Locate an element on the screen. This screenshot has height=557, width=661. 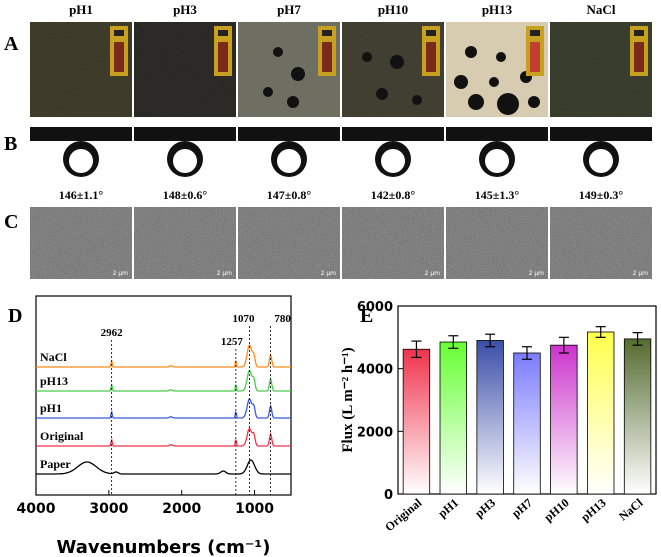
condition-labels: pH1 pH3 pH7 pH10 pH13 NaCl is located at coordinates (342, 9).